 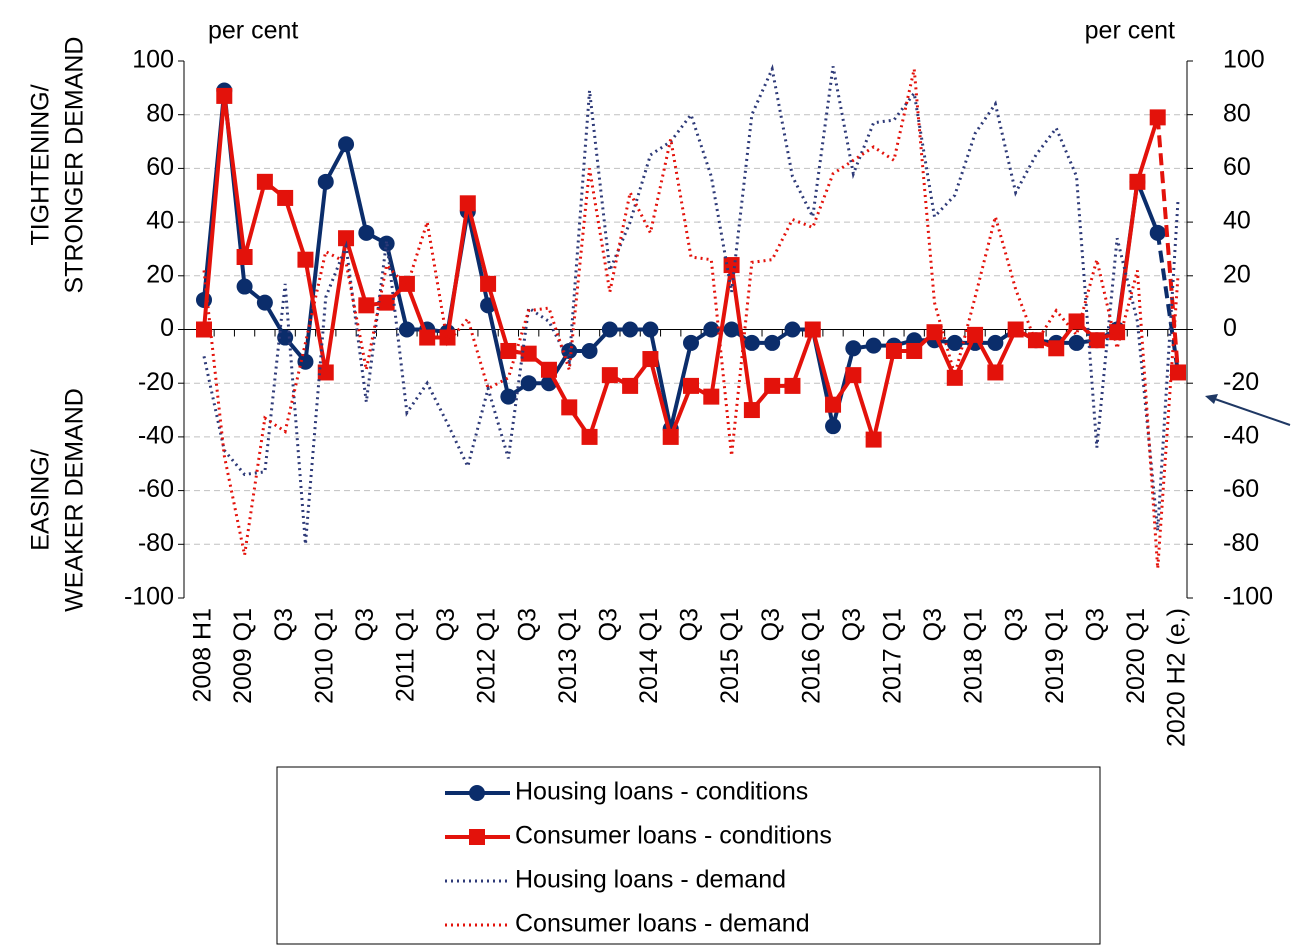 I want to click on x-tick-label: 2012 Q1, so click(x=487, y=656).